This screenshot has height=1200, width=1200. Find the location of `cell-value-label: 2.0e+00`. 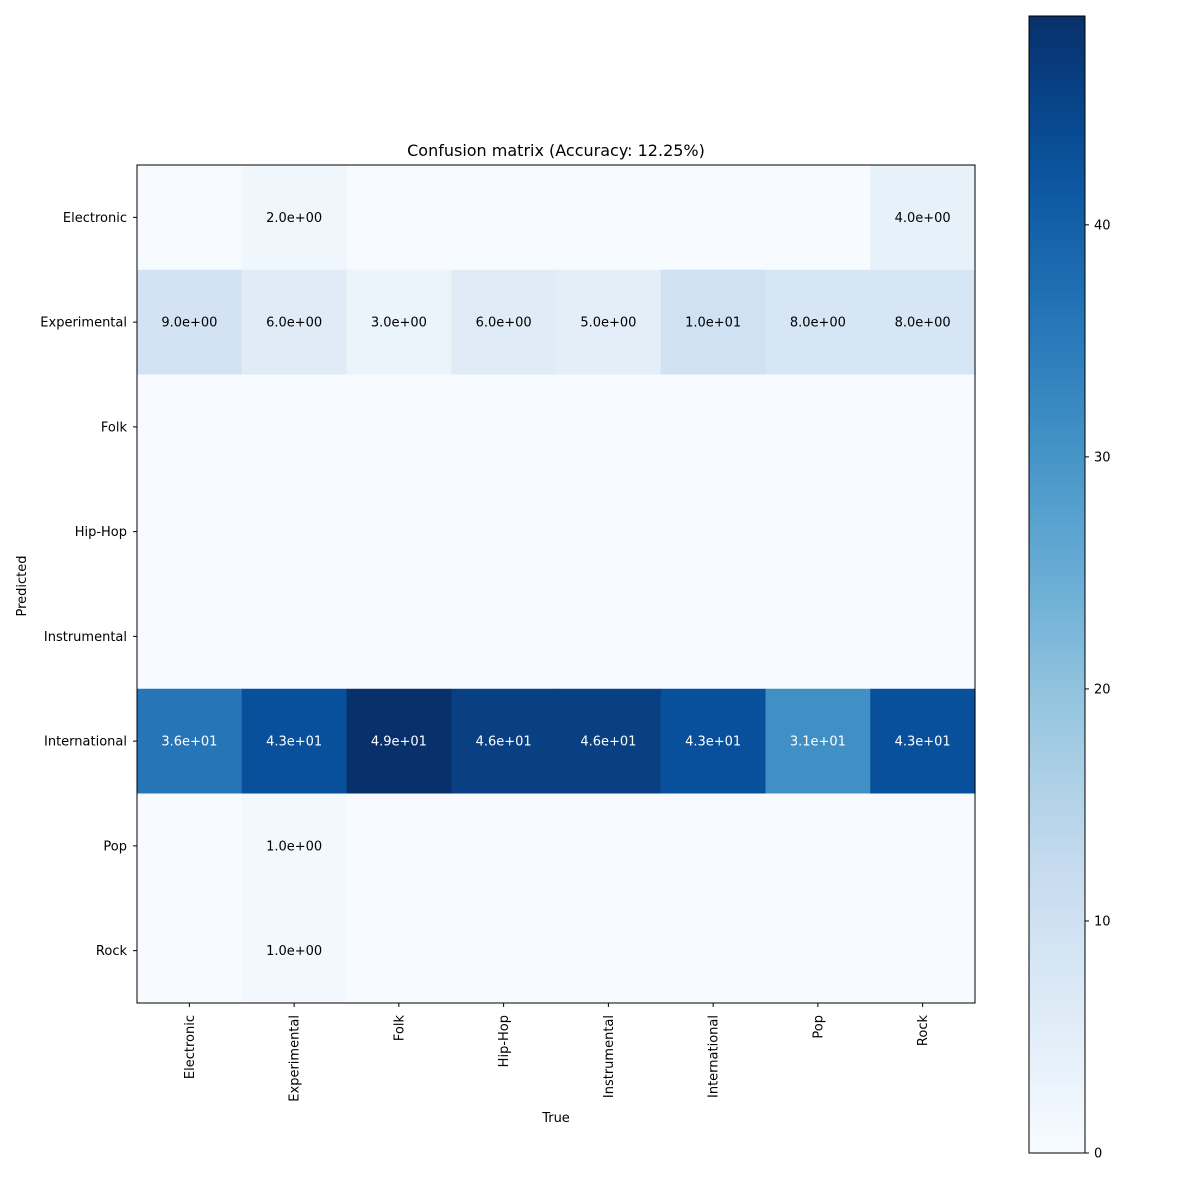

cell-value-label: 2.0e+00 is located at coordinates (294, 218).